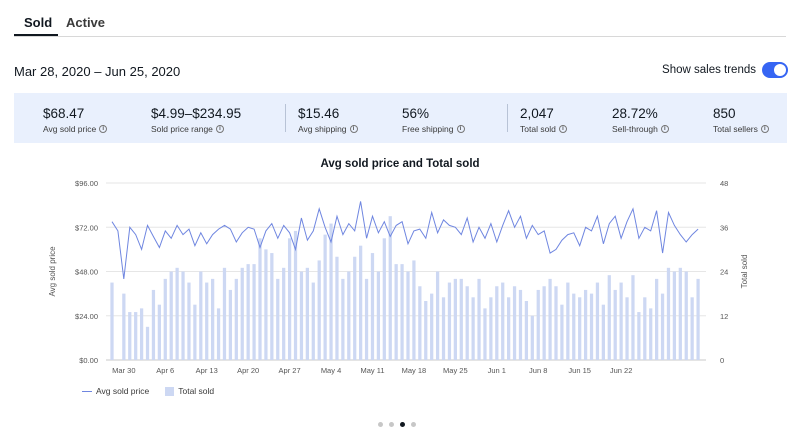  Describe the element at coordinates (196, 113) in the screenshot. I see `stat-value: $4.99–$234.95` at that location.